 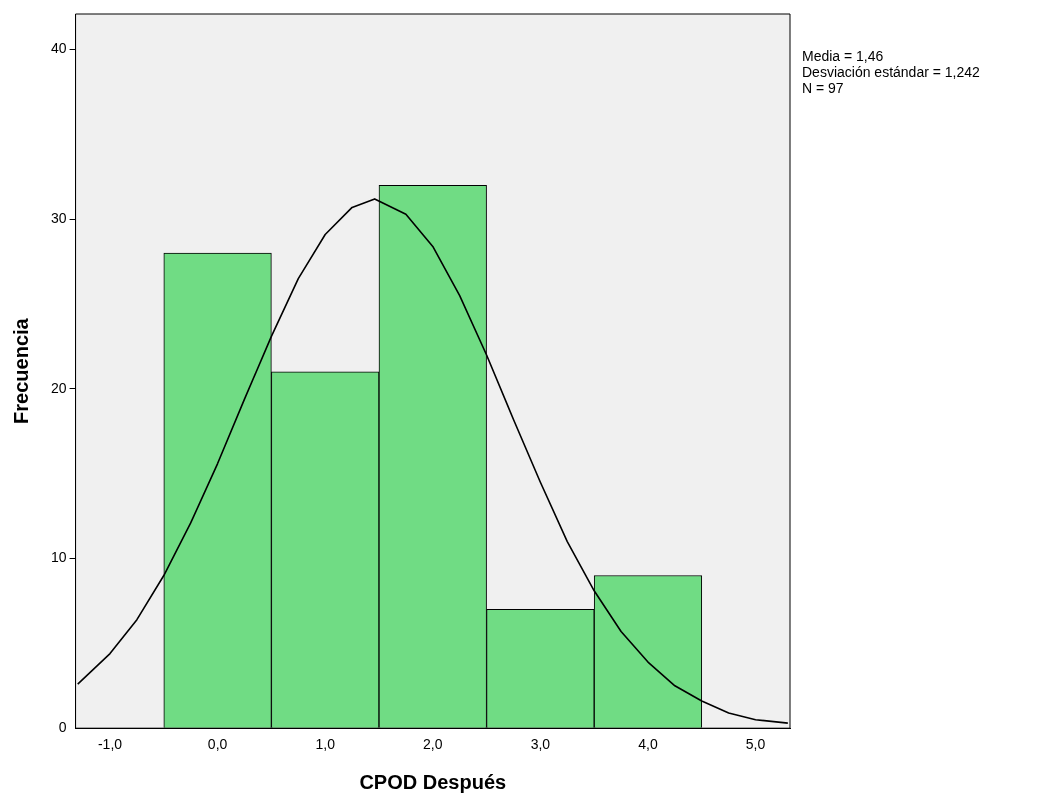 I want to click on x-tick-label: 4,0, so click(x=648, y=744).